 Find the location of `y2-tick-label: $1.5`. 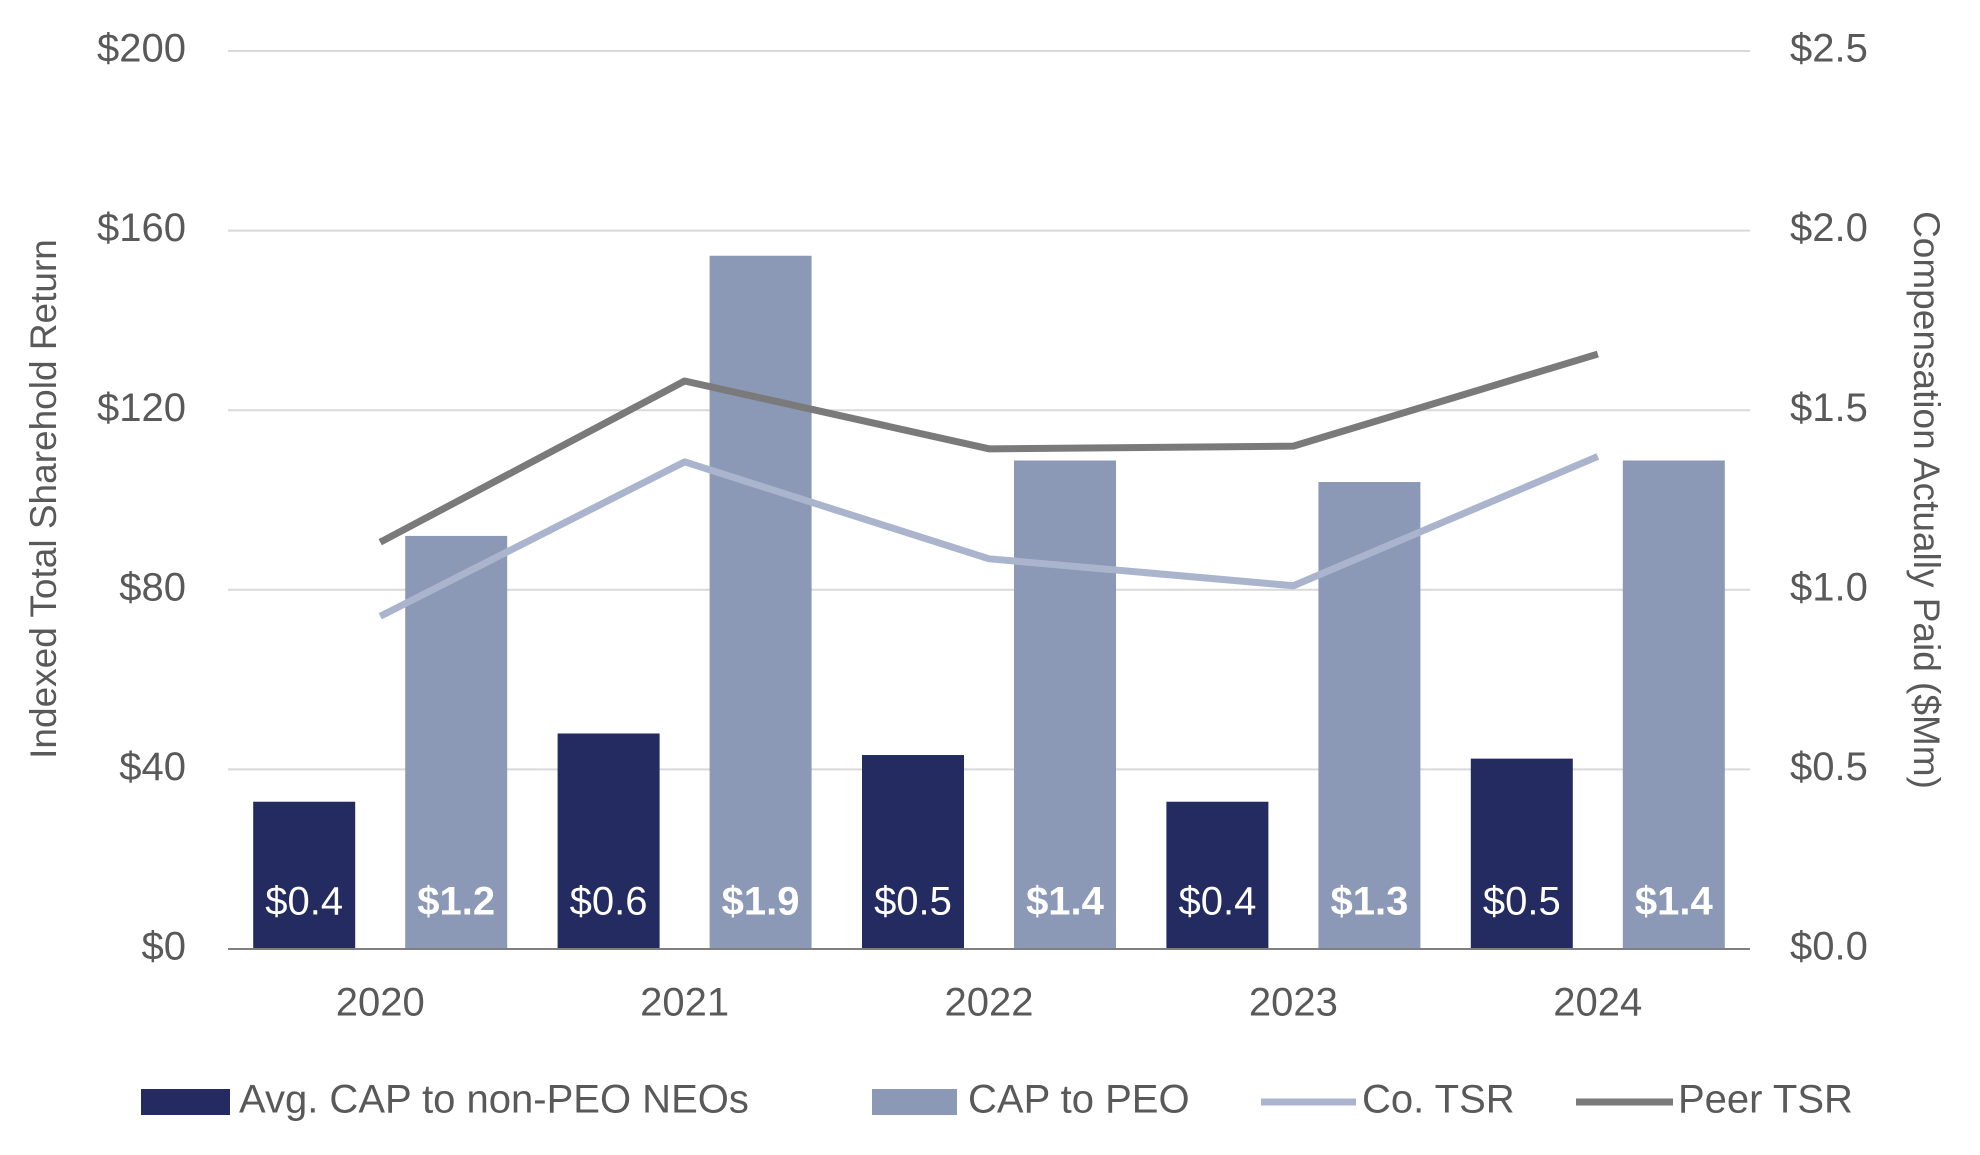

y2-tick-label: $1.5 is located at coordinates (1829, 408).